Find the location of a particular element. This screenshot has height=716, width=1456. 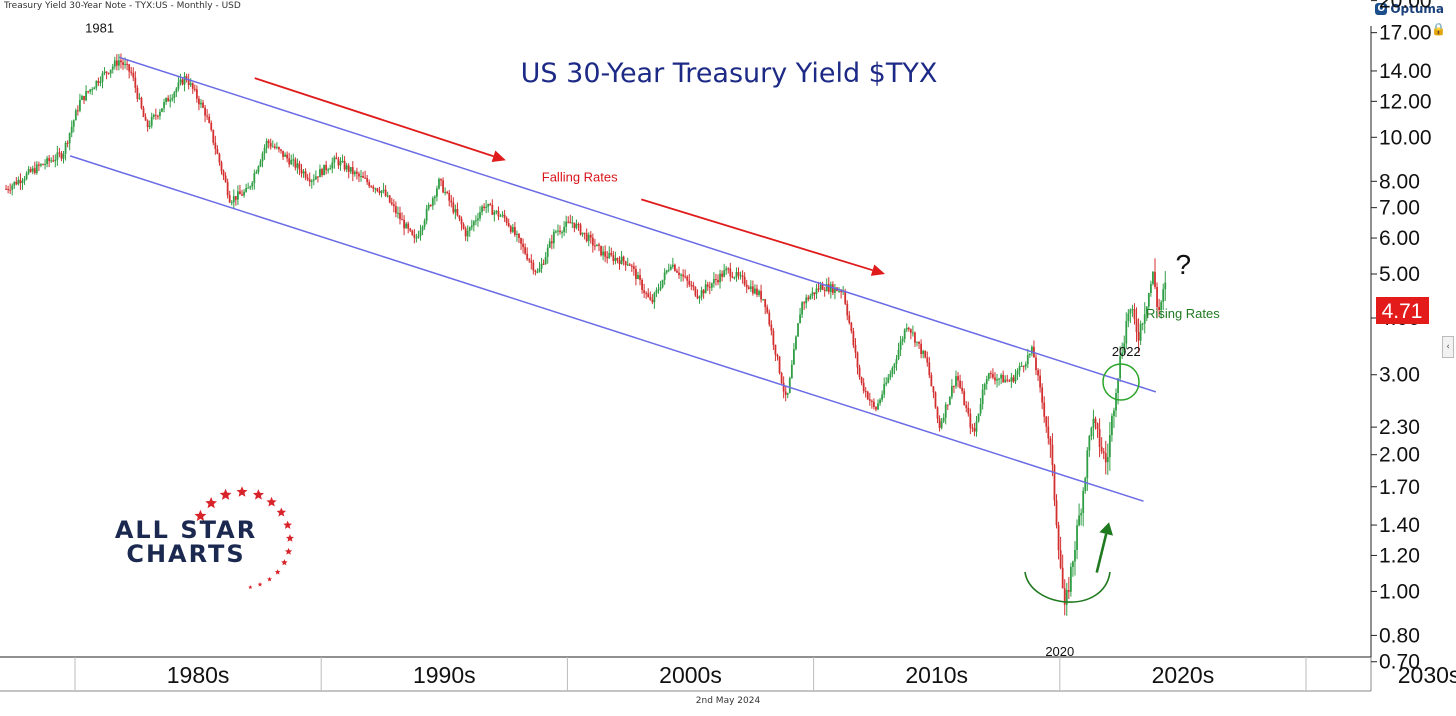

red-trend-arrow is located at coordinates (374, 117).